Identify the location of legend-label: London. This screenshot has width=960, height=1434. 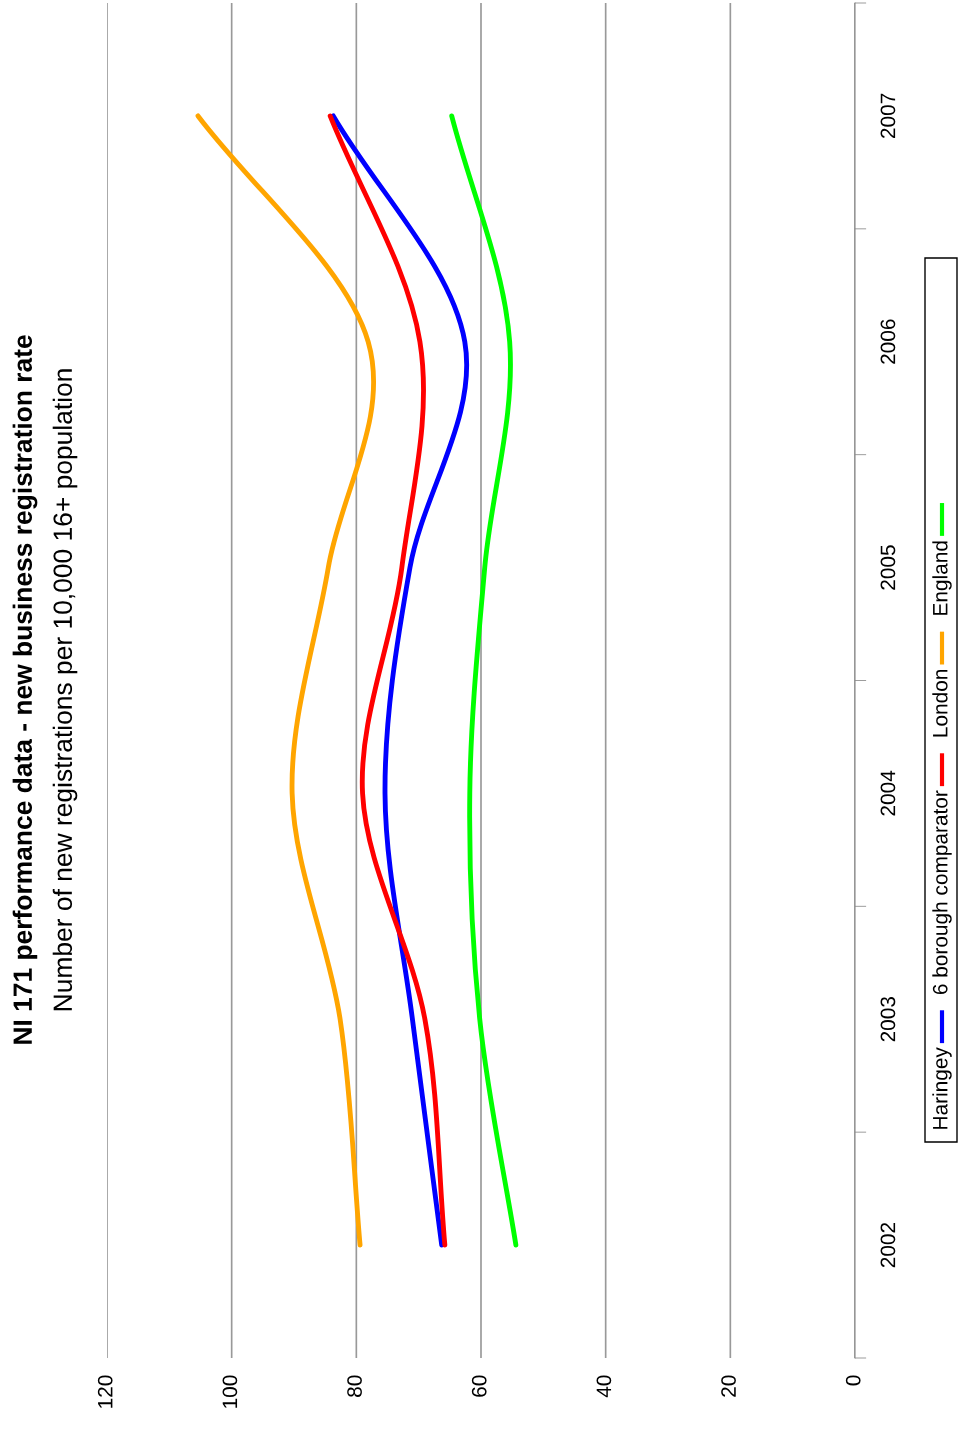
(940, 703).